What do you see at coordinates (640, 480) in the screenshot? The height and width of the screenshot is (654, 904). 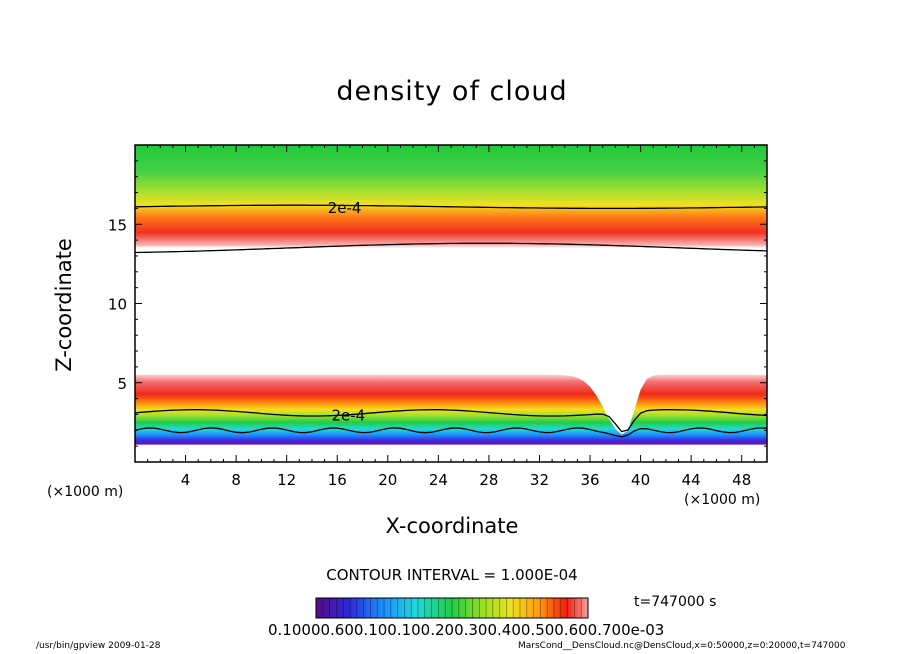 I see `x-tick-label: 40` at bounding box center [640, 480].